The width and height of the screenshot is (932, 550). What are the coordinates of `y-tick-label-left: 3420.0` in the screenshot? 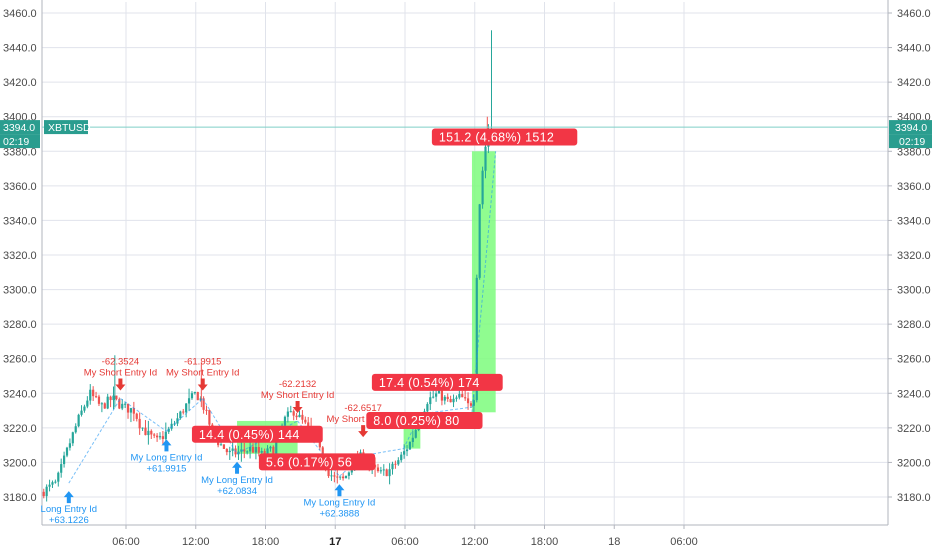 It's located at (20, 83).